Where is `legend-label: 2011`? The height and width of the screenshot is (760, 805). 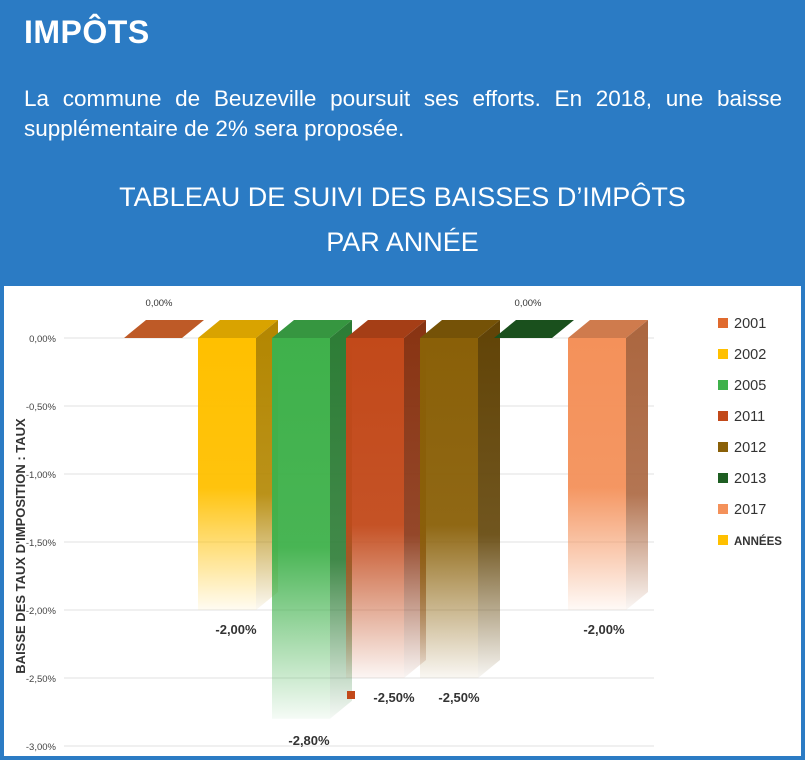
legend-label: 2011 is located at coordinates (749, 417).